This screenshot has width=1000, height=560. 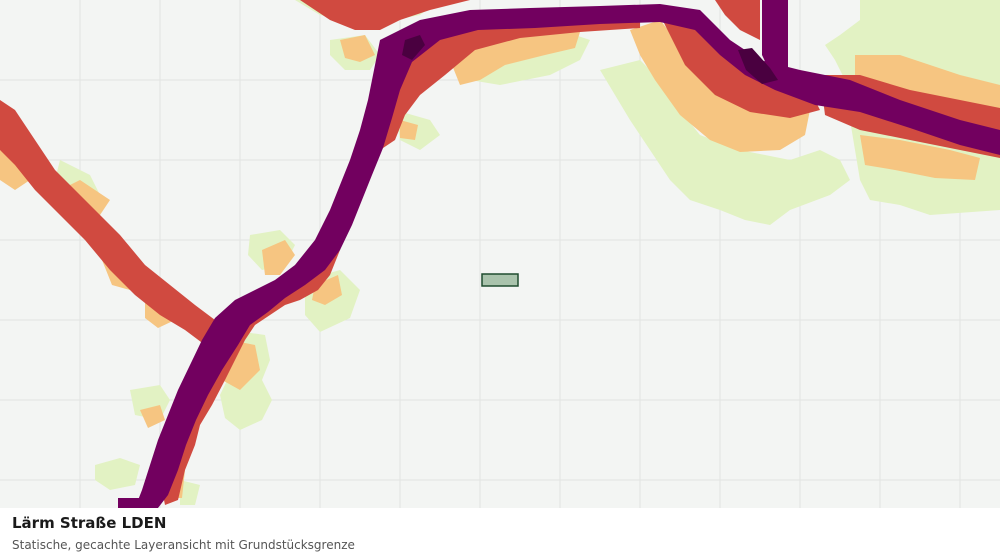 I want to click on noise-band-highest, so click(x=590, y=59).